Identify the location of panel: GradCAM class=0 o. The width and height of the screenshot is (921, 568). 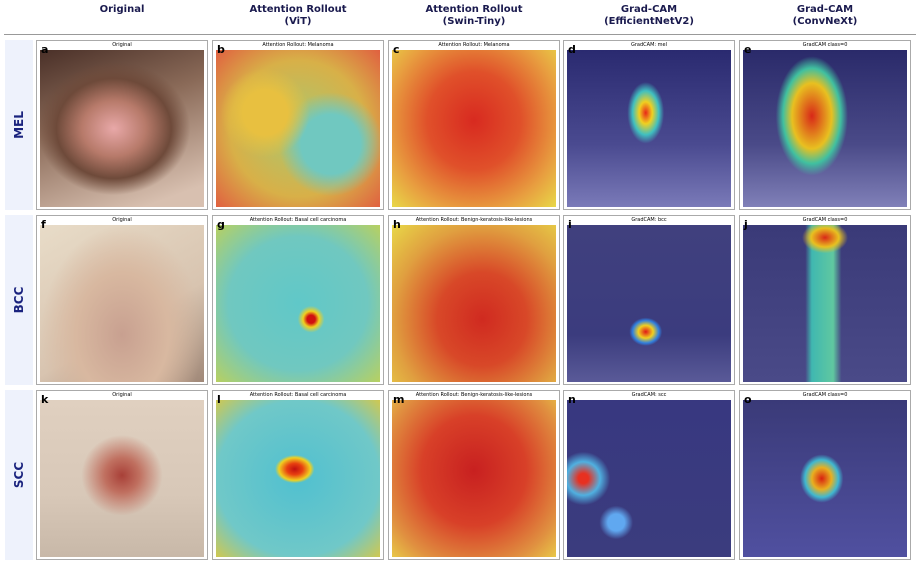
(825, 475).